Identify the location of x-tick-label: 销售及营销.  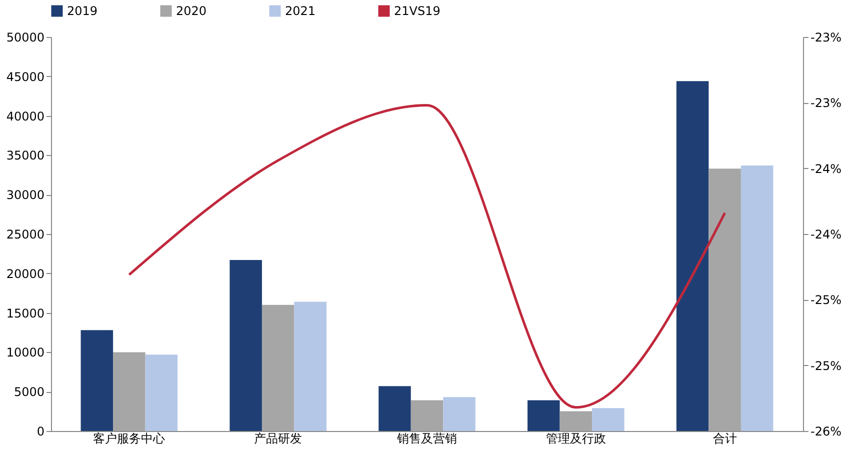
(426, 439).